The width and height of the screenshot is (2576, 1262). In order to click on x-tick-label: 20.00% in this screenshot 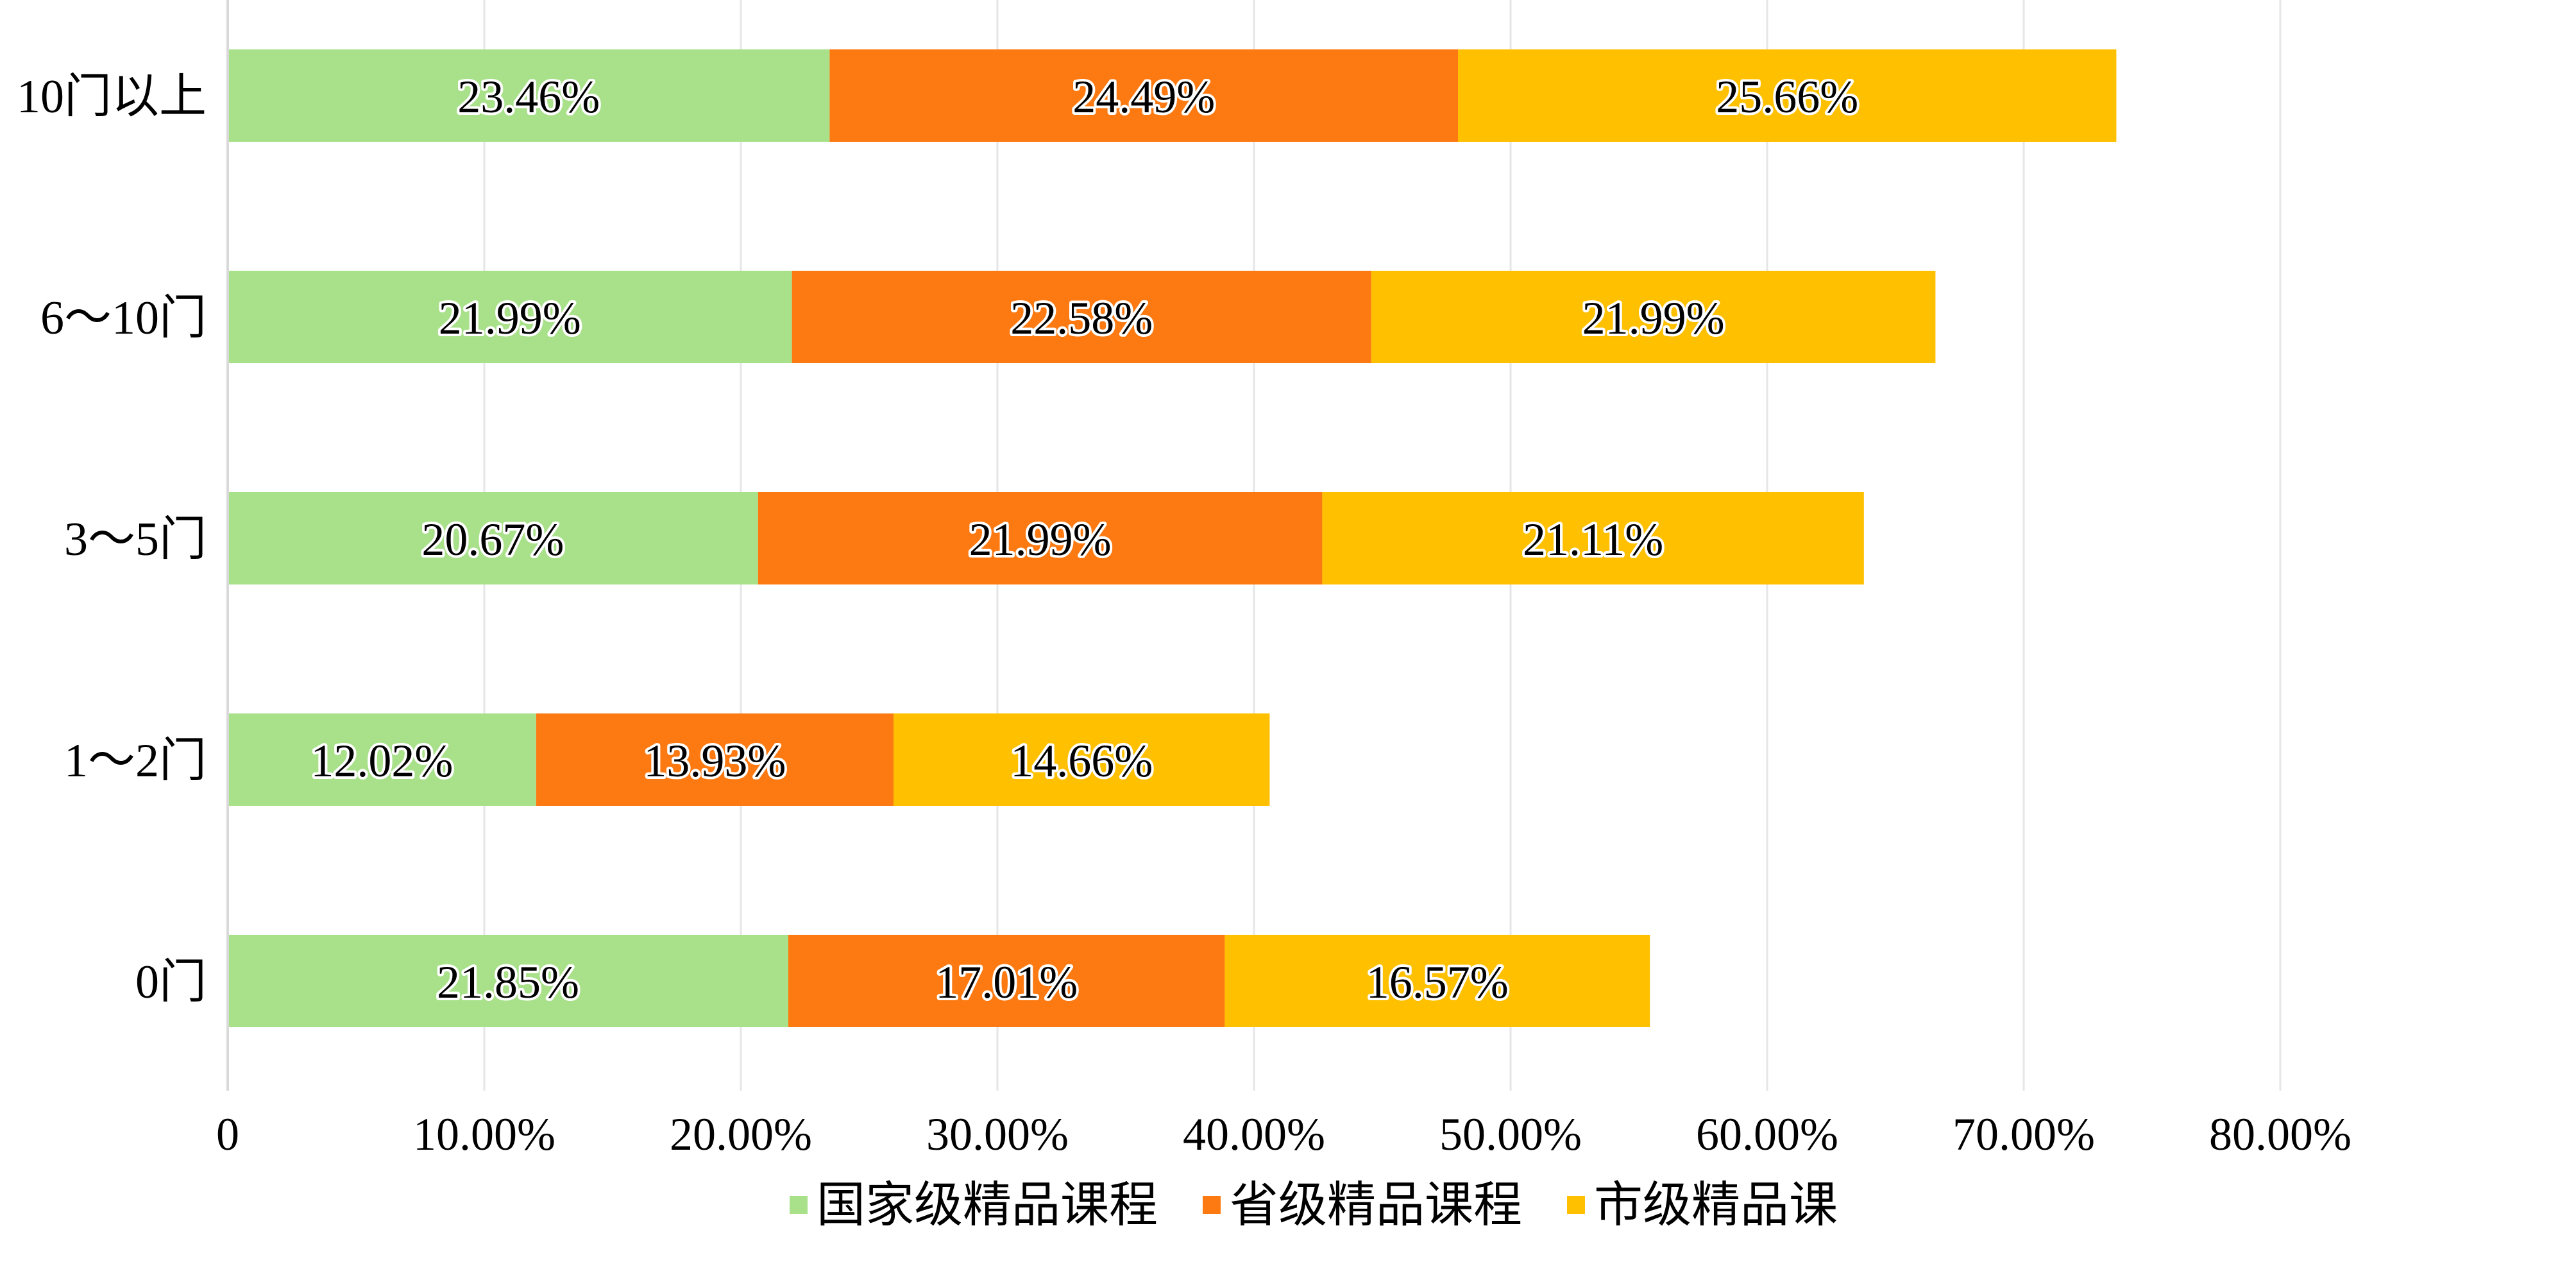, I will do `click(741, 1134)`.